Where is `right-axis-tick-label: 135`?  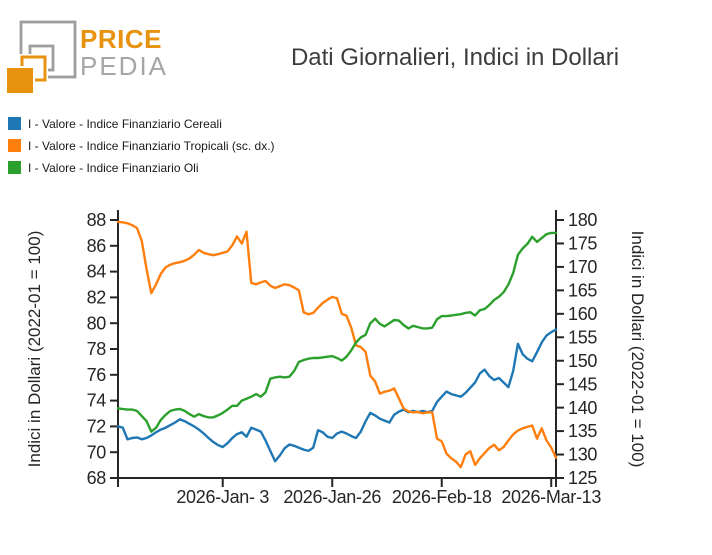
right-axis-tick-label: 135 is located at coordinates (582, 431).